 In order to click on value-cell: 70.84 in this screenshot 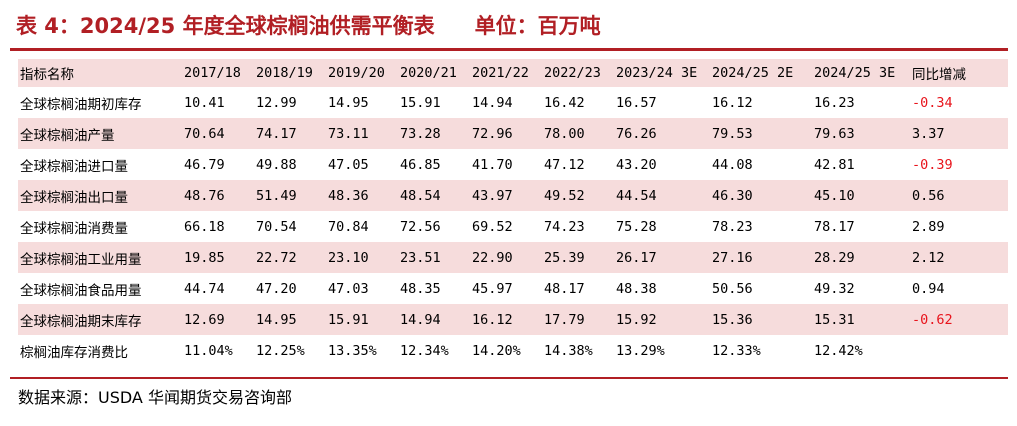, I will do `click(348, 226)`.